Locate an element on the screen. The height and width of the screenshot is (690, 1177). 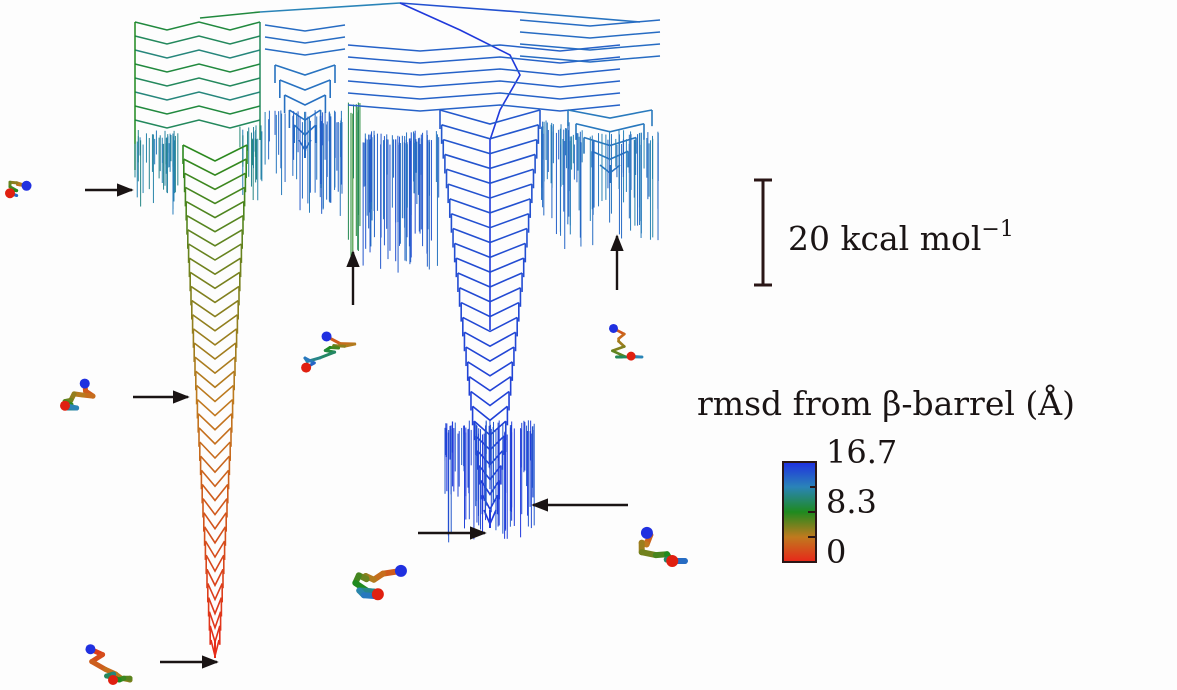
scale-bar-label: 20 kcal mol−1 is located at coordinates (901, 237).